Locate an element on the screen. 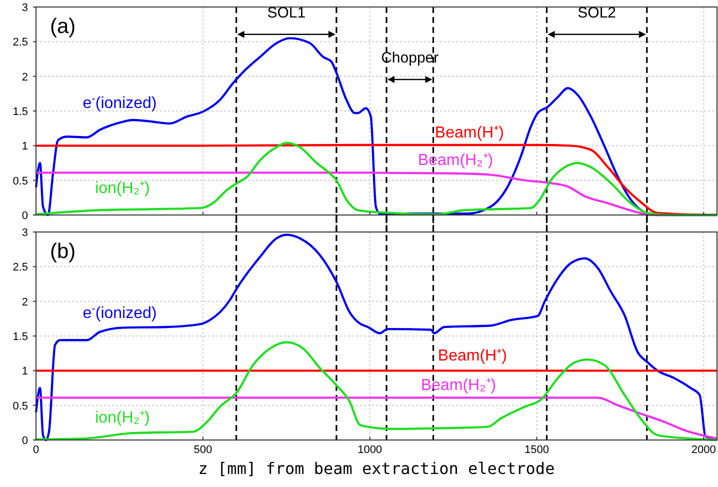 The width and height of the screenshot is (718, 487). chart-title: (b) is located at coordinates (63, 251).